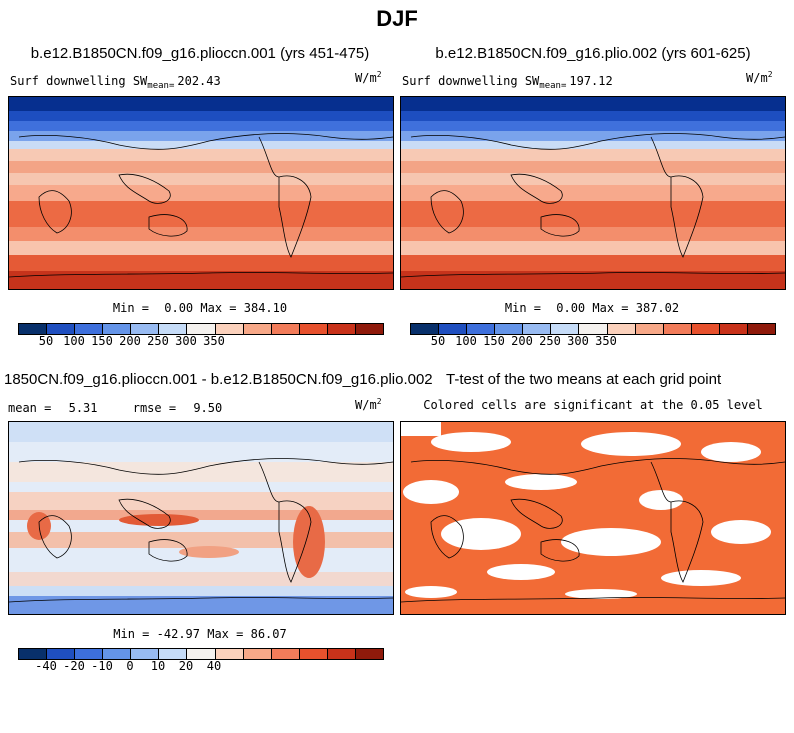  Describe the element at coordinates (46, 666) in the screenshot. I see `panel-bl-colorbar-tick-label: -40` at that location.